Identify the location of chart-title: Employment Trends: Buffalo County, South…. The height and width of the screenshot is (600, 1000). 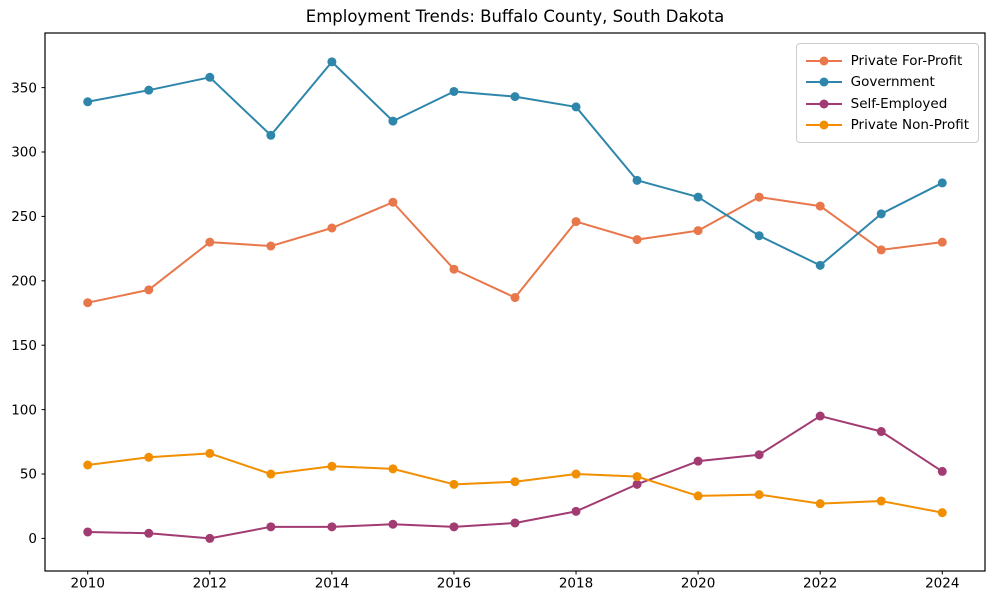
(515, 16).